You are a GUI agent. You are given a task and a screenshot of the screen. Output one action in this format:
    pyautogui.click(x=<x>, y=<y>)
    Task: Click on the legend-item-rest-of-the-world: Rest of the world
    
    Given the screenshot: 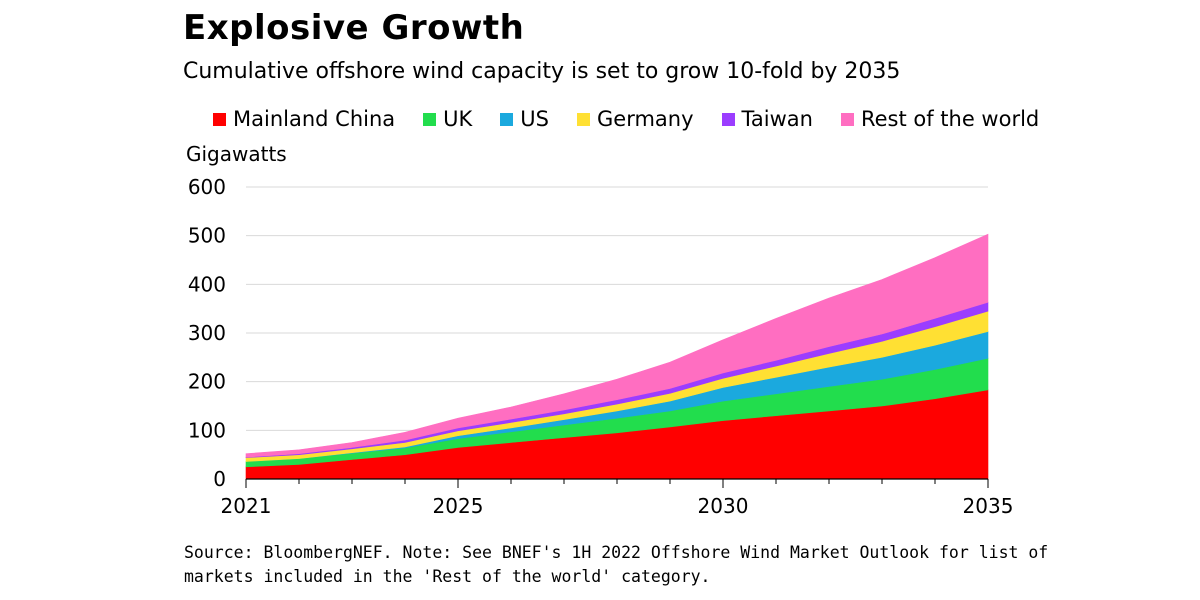 What is the action you would take?
    pyautogui.click(x=940, y=119)
    